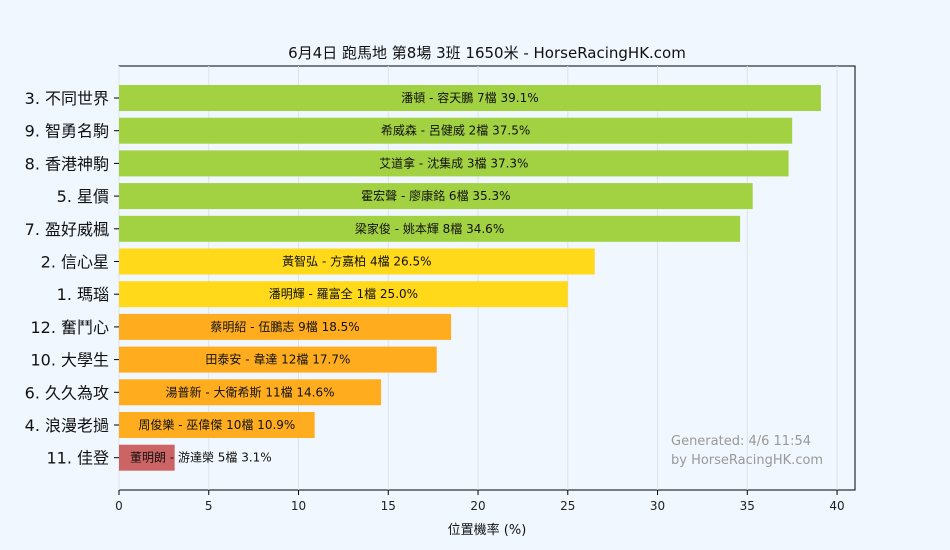  Describe the element at coordinates (67, 163) in the screenshot. I see `category-label: 8. 香港神駒` at that location.